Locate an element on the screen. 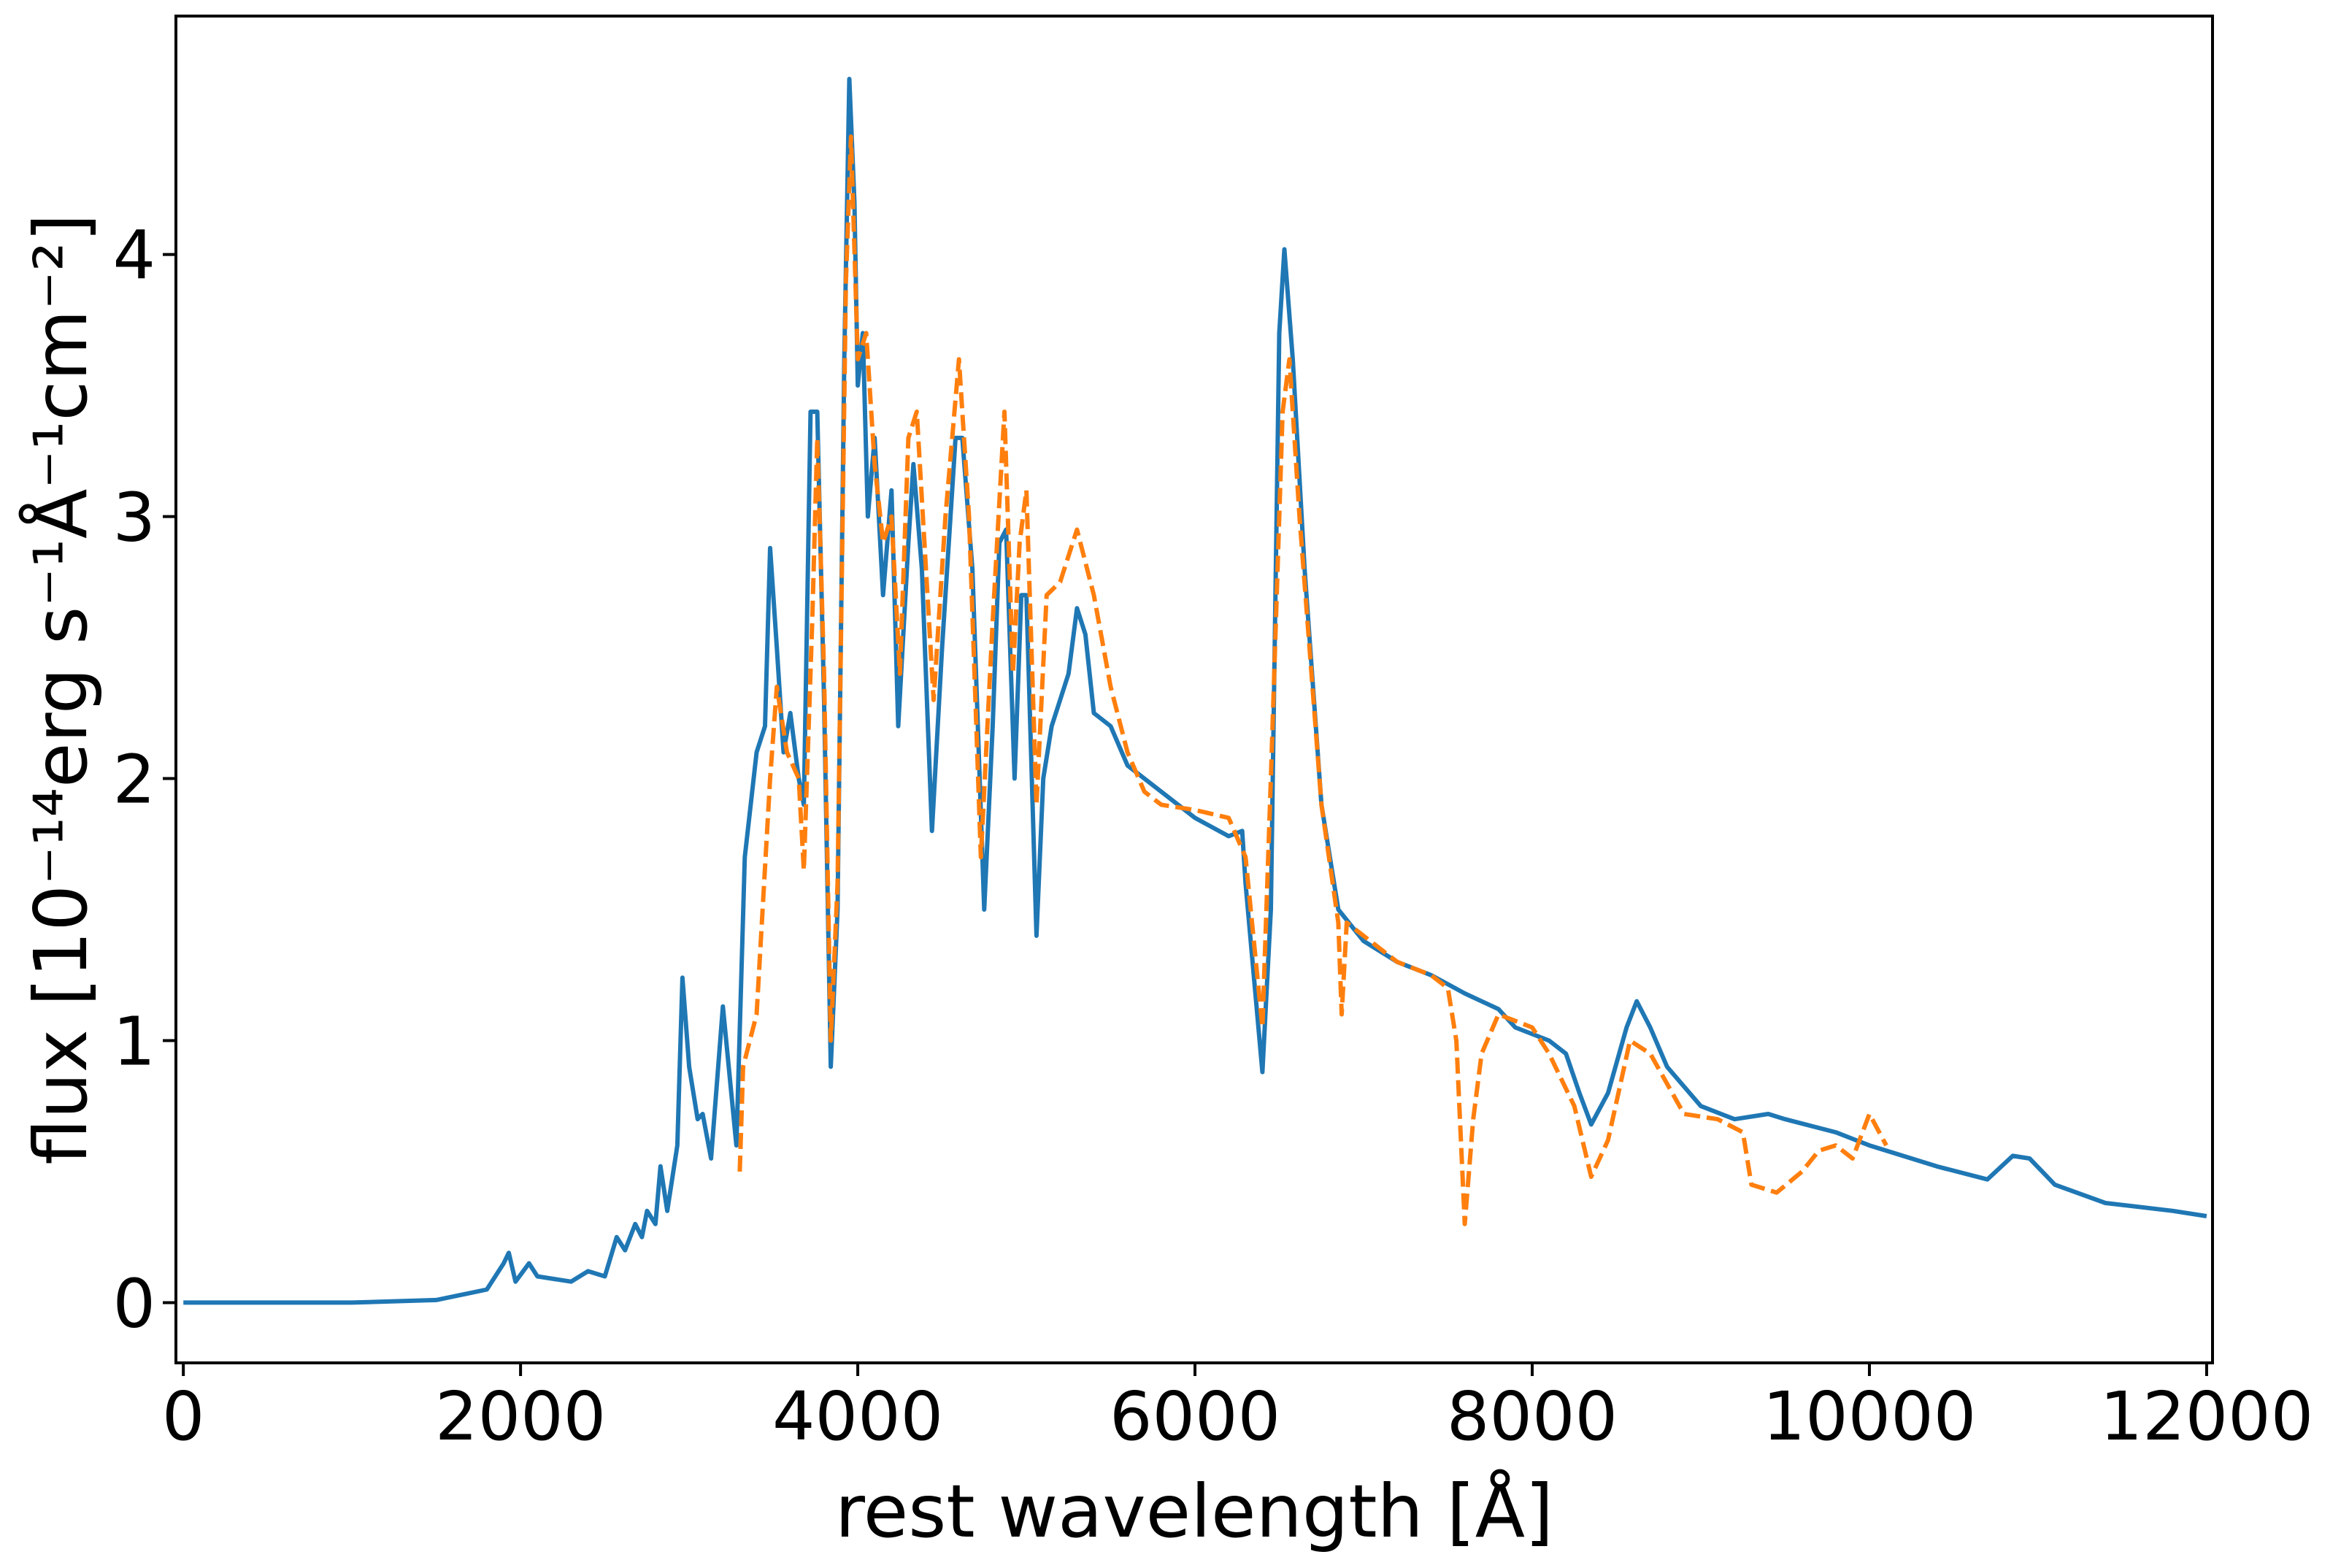 The image size is (2341, 1568). y-tick-label: 3 is located at coordinates (133, 518).